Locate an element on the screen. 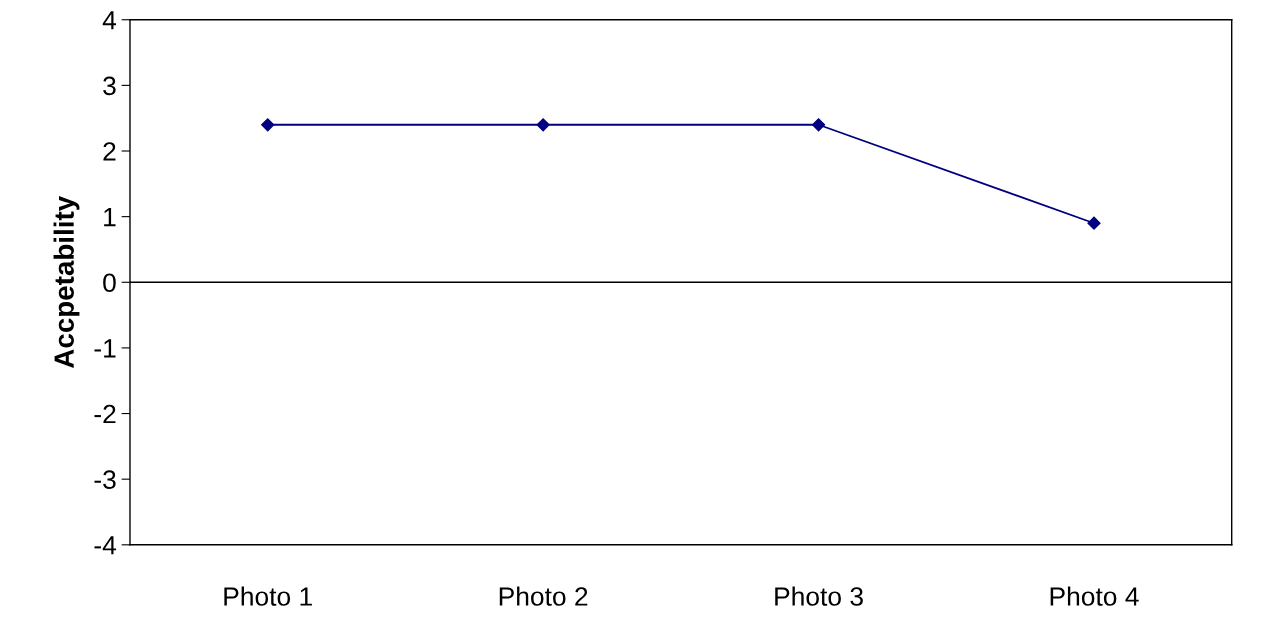  y-axis-title: Accpetability is located at coordinates (66, 282).